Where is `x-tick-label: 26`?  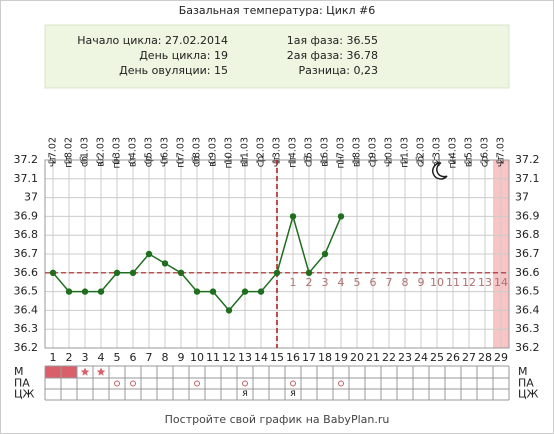
x-tick-label: 26 is located at coordinates (453, 357).